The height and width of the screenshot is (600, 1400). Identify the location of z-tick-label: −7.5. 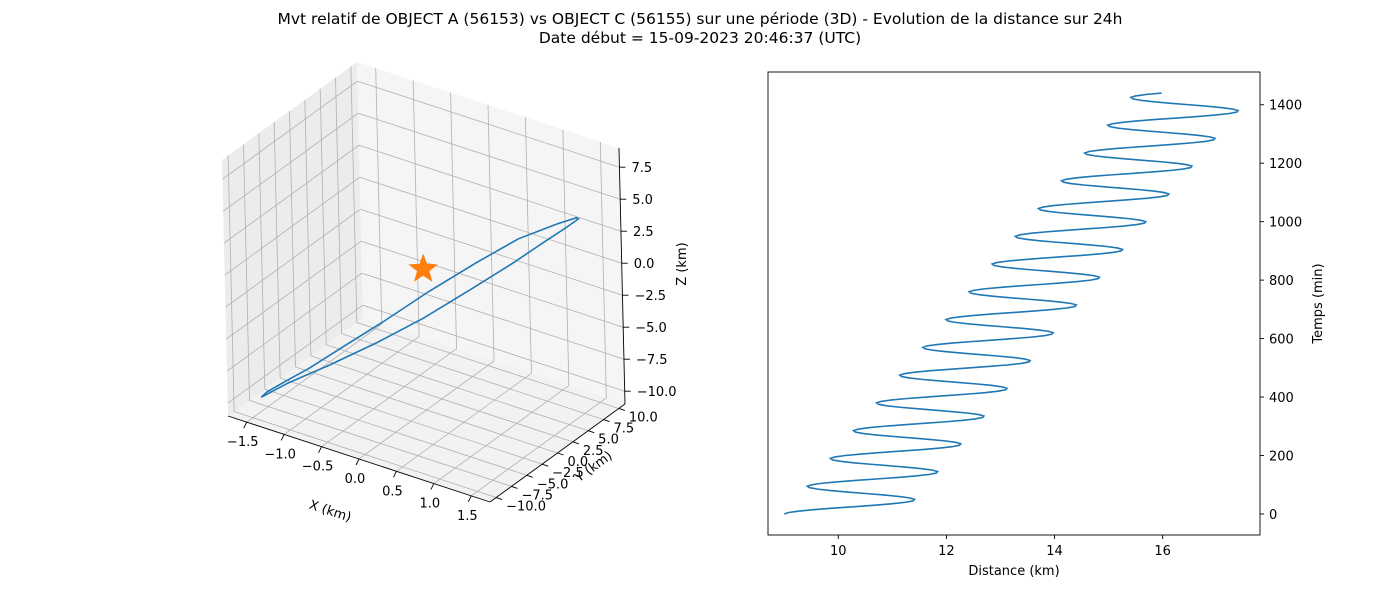
(652, 360).